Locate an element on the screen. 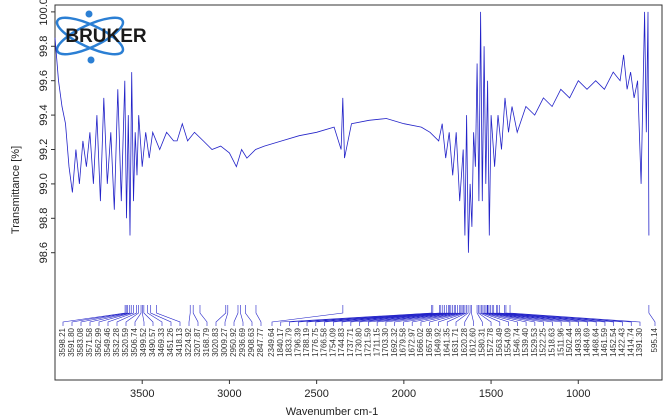  peak-label: 1414.74 is located at coordinates (630, 341).